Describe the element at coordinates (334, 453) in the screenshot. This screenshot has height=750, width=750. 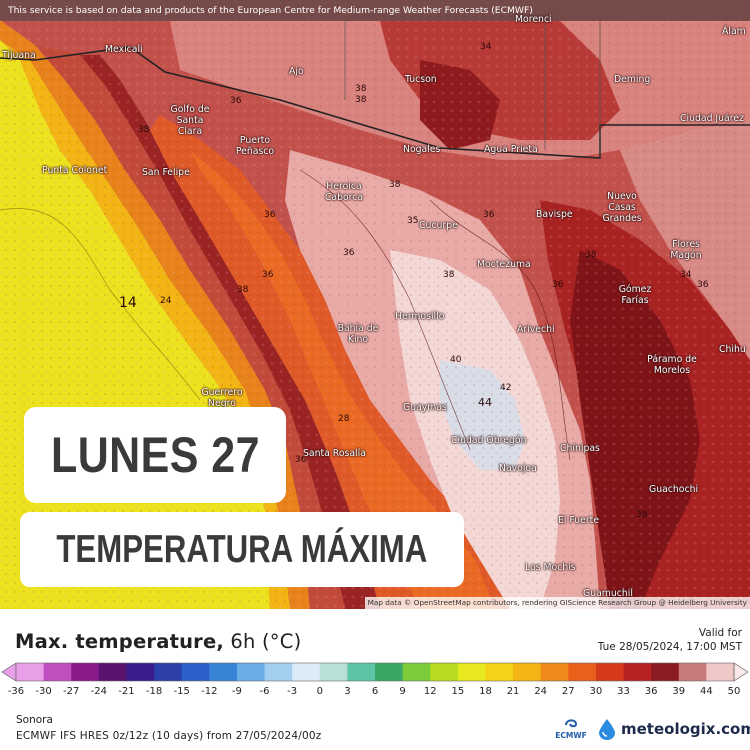
I see `city-santa-rosalia: Santa Rosalía` at that location.